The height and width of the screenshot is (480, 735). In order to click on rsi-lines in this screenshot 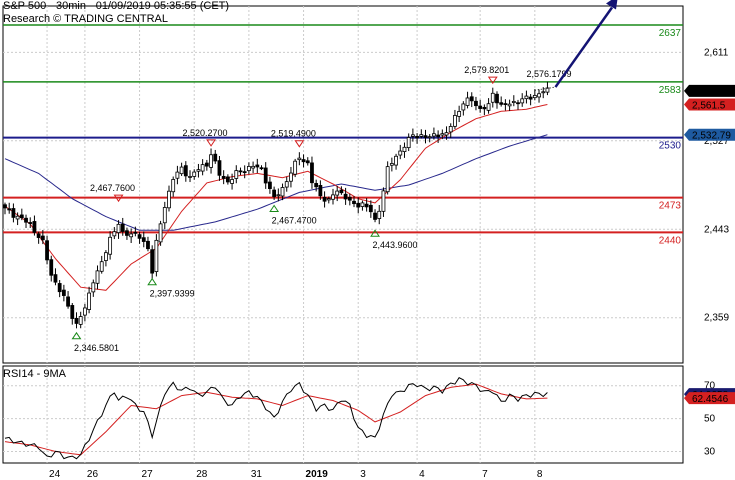, I will do `click(276, 418)`.